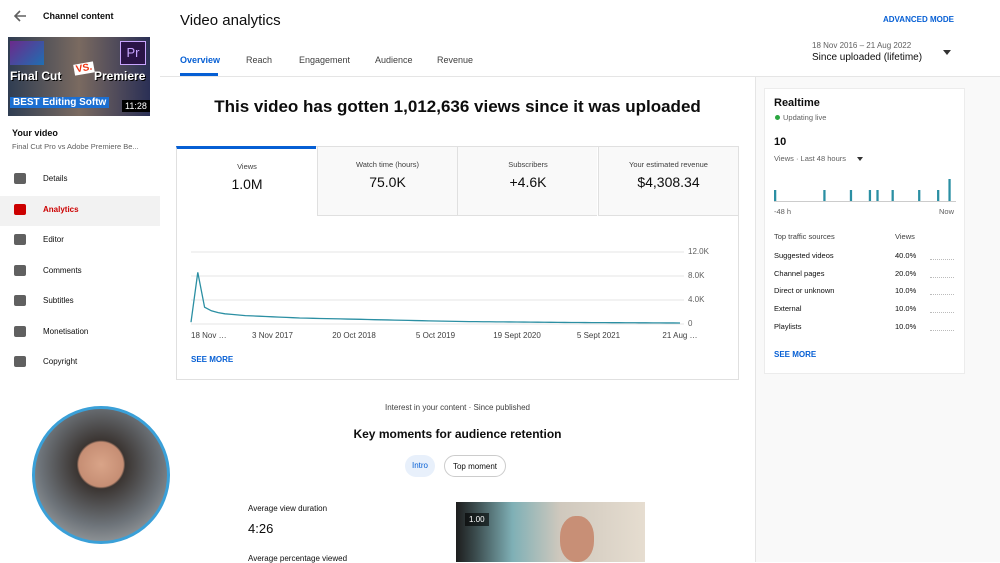 This screenshot has width=1000, height=563. Describe the element at coordinates (259, 60) in the screenshot. I see `tab: Reach` at that location.